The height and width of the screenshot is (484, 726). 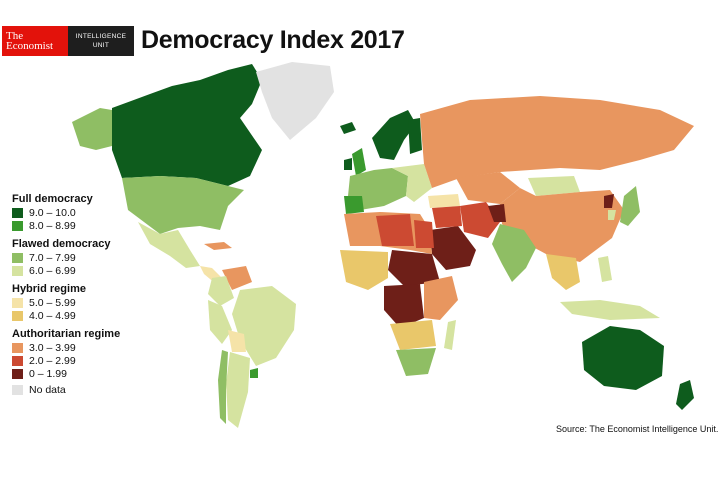 What do you see at coordinates (412, 183) in the screenshot?
I see `region-eastern-europe` at bounding box center [412, 183].